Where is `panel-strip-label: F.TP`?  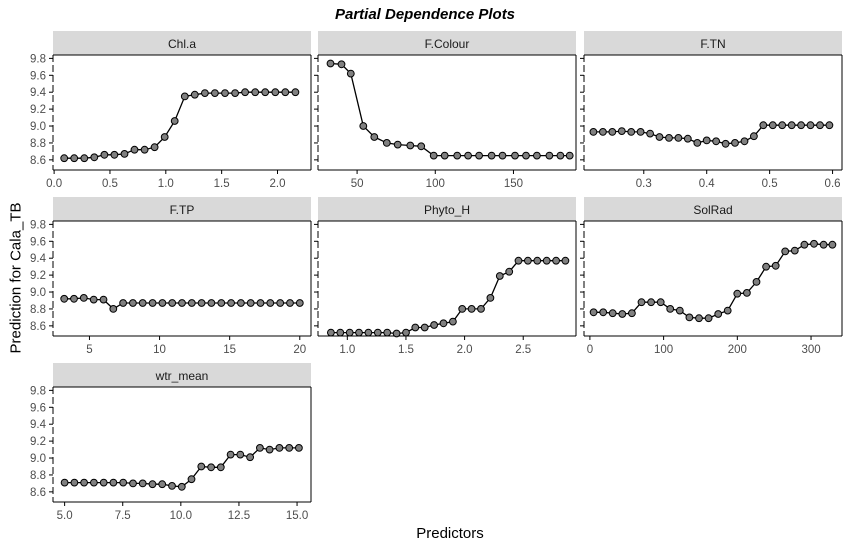
panel-strip-label: F.TP is located at coordinates (182, 210).